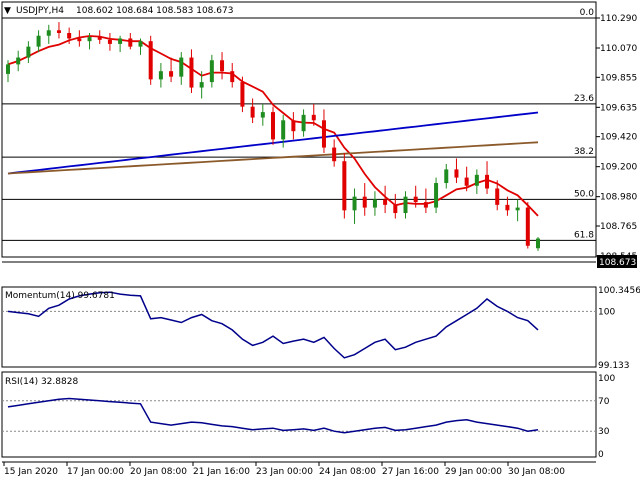  I want to click on current-price-box, so click(617, 261).